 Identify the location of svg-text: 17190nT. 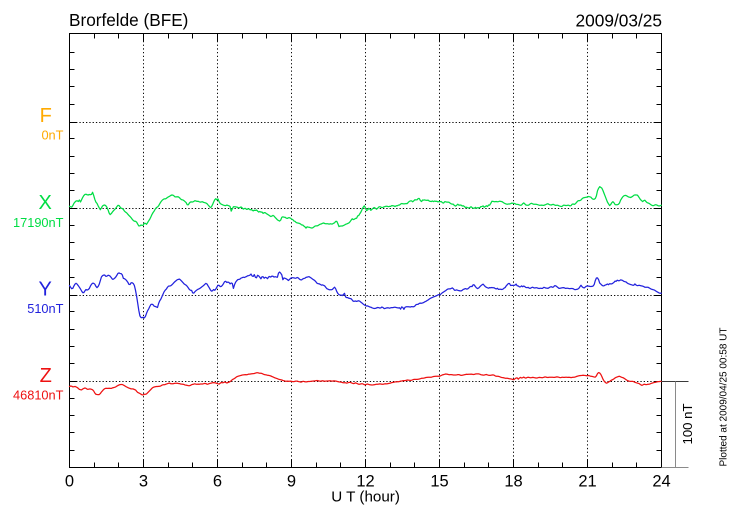
(38, 222).